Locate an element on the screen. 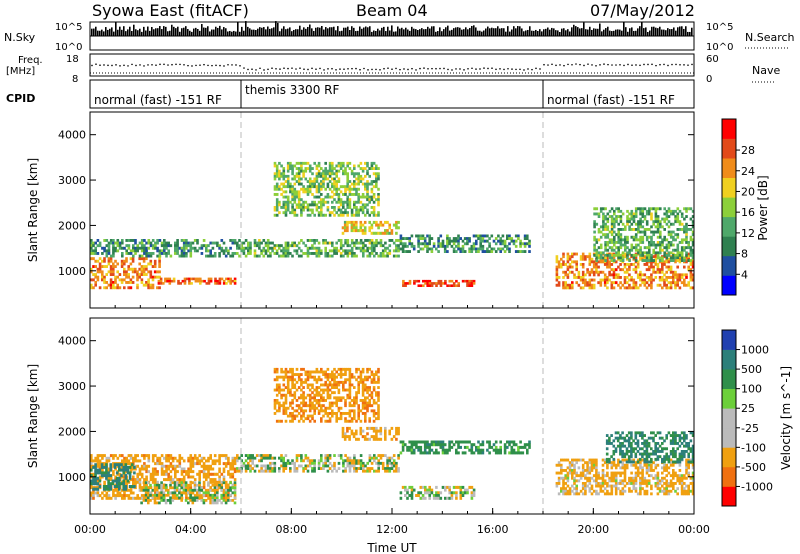 The image size is (800, 554). freq-strip: Freq. [MHz] 18 8 60 0 Nave is located at coordinates (393, 69).